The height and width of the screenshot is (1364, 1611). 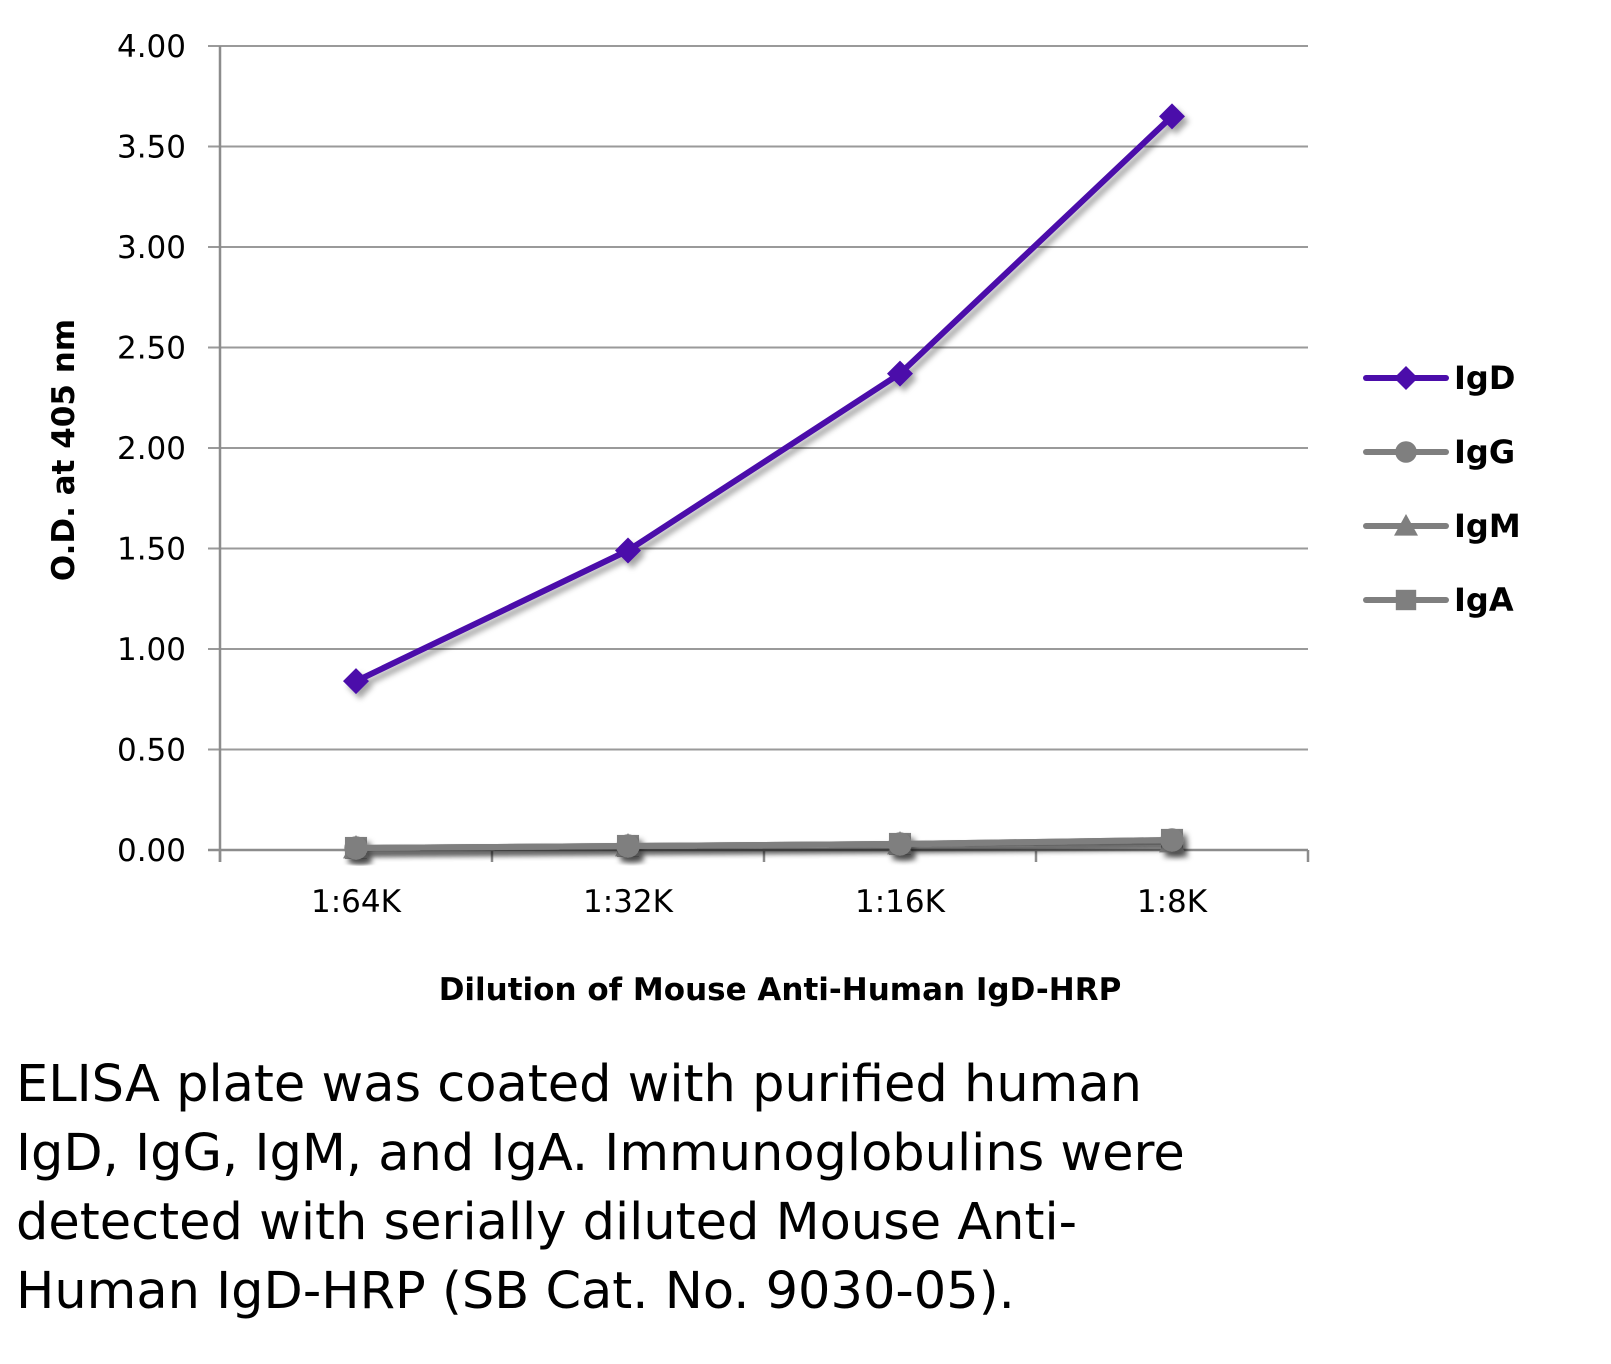 What do you see at coordinates (151, 851) in the screenshot?
I see `y-tick-label: 0.00` at bounding box center [151, 851].